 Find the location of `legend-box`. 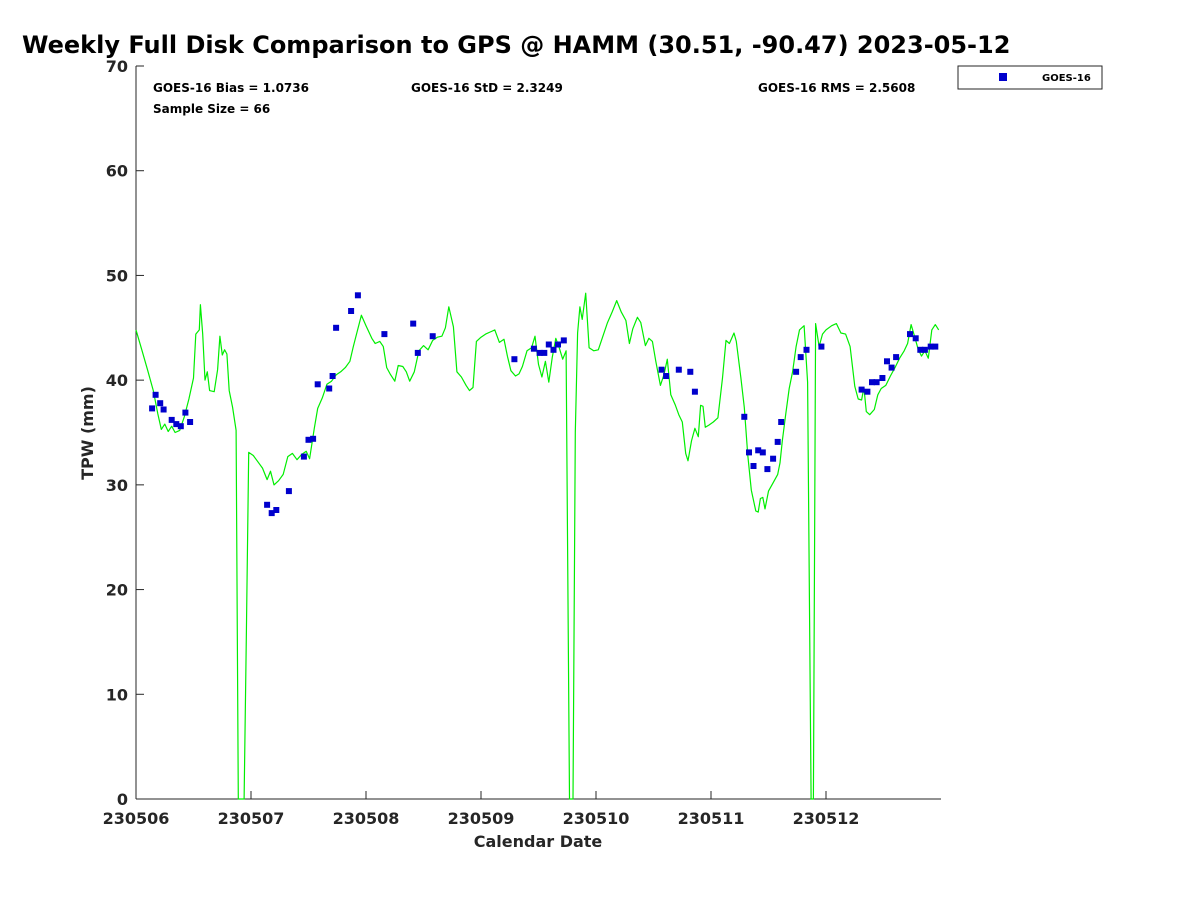

legend-box is located at coordinates (1030, 77).